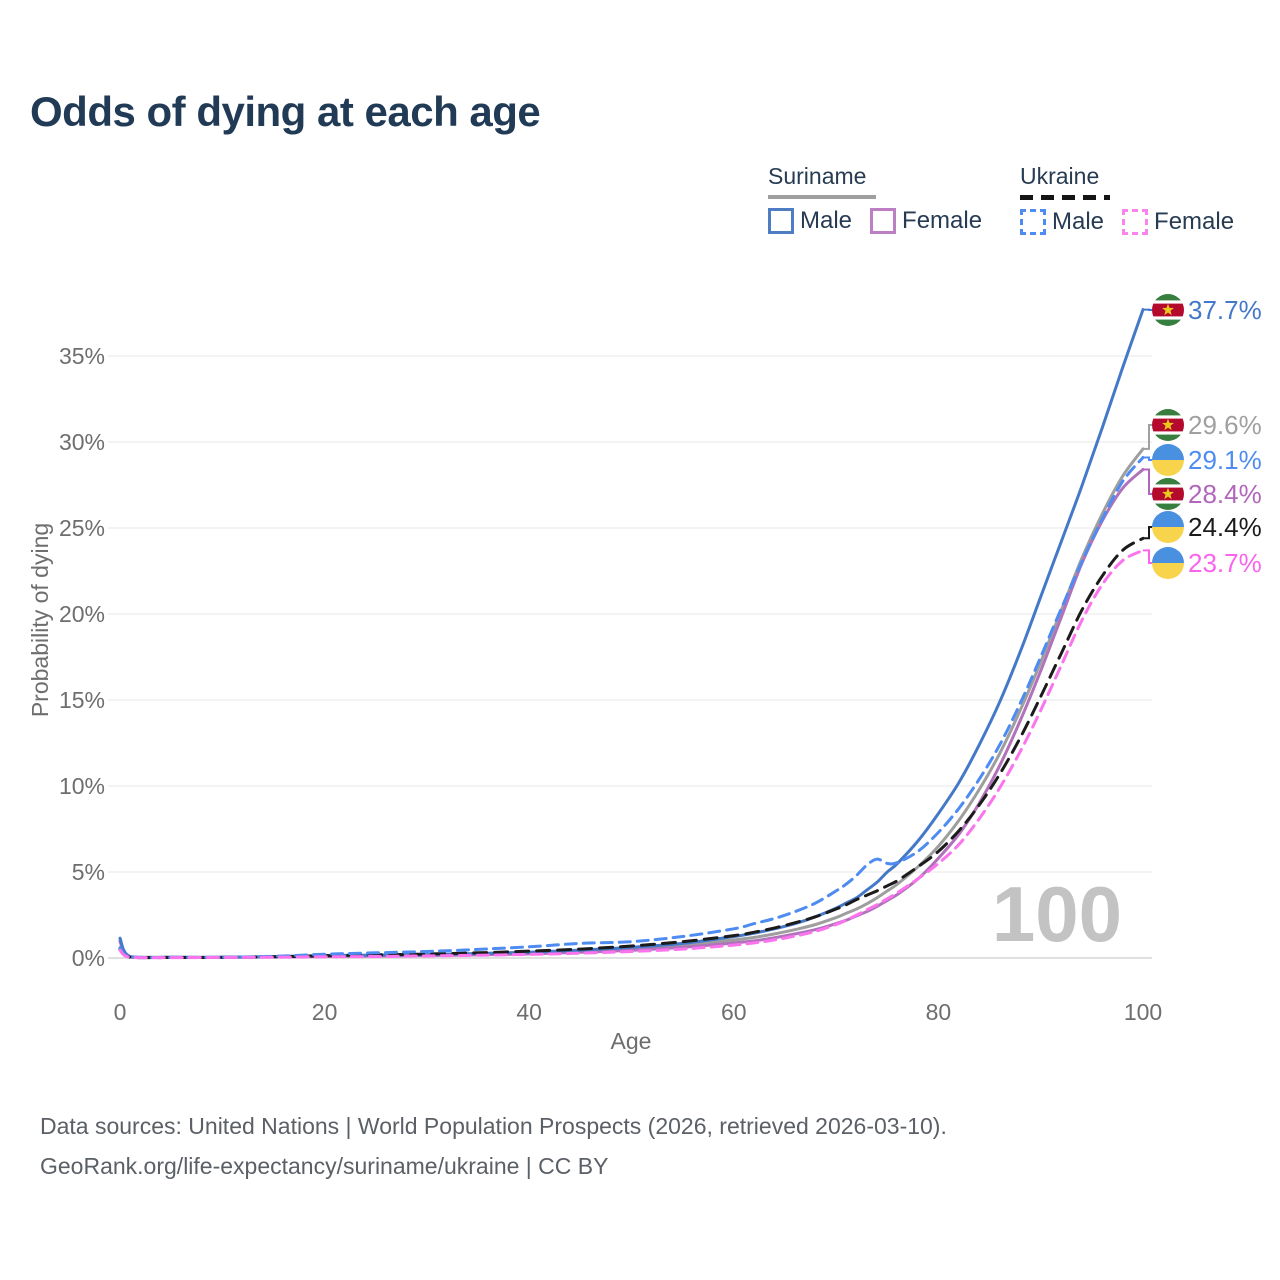 This screenshot has width=1280, height=1280. Describe the element at coordinates (1225, 563) in the screenshot. I see `end-label-ukraine-female: 23.7%` at that location.